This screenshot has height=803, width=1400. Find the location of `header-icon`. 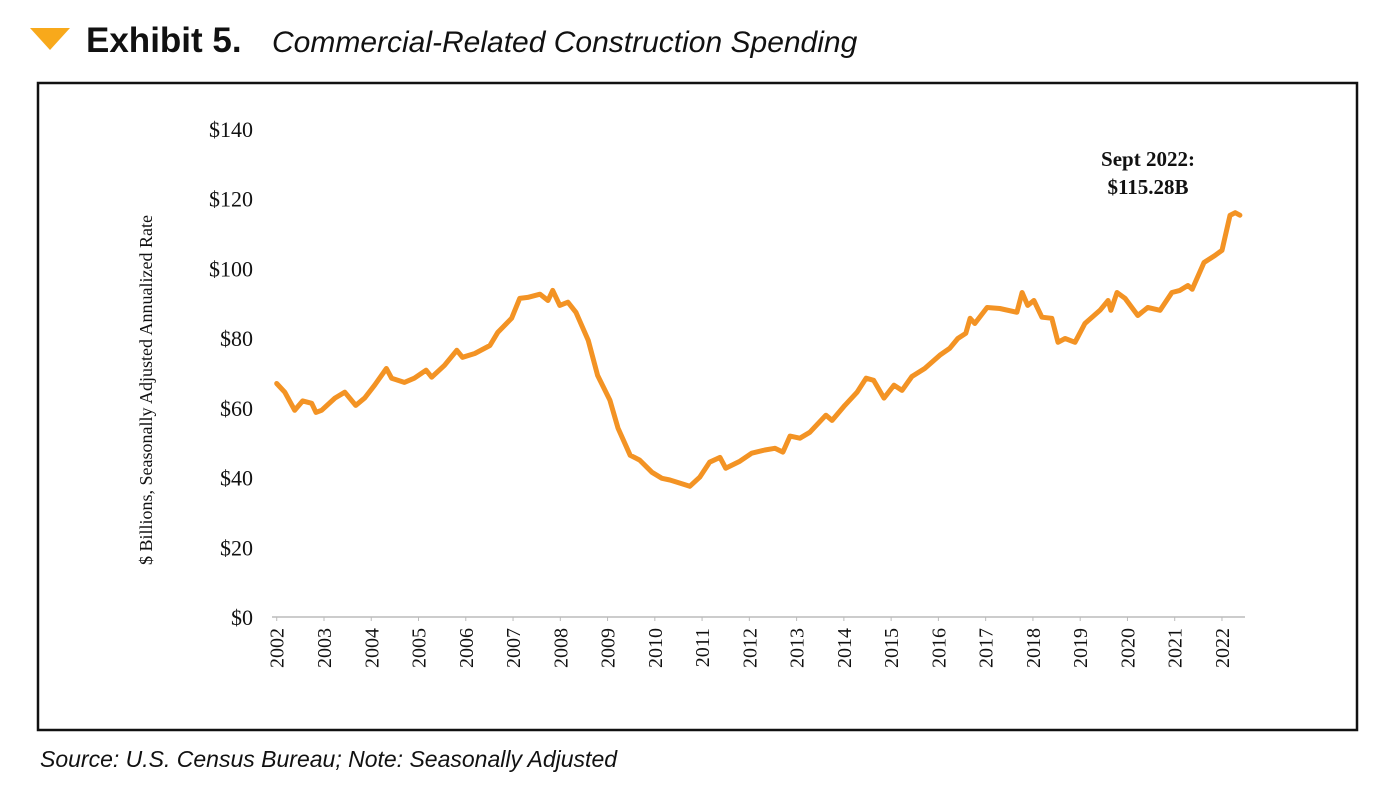

header-icon is located at coordinates (50, 39).